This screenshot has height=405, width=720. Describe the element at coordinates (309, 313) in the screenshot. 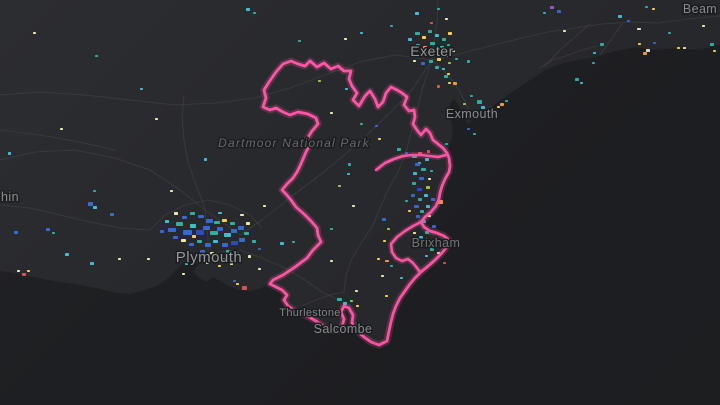

I see `place-label: Thurlestone` at that location.